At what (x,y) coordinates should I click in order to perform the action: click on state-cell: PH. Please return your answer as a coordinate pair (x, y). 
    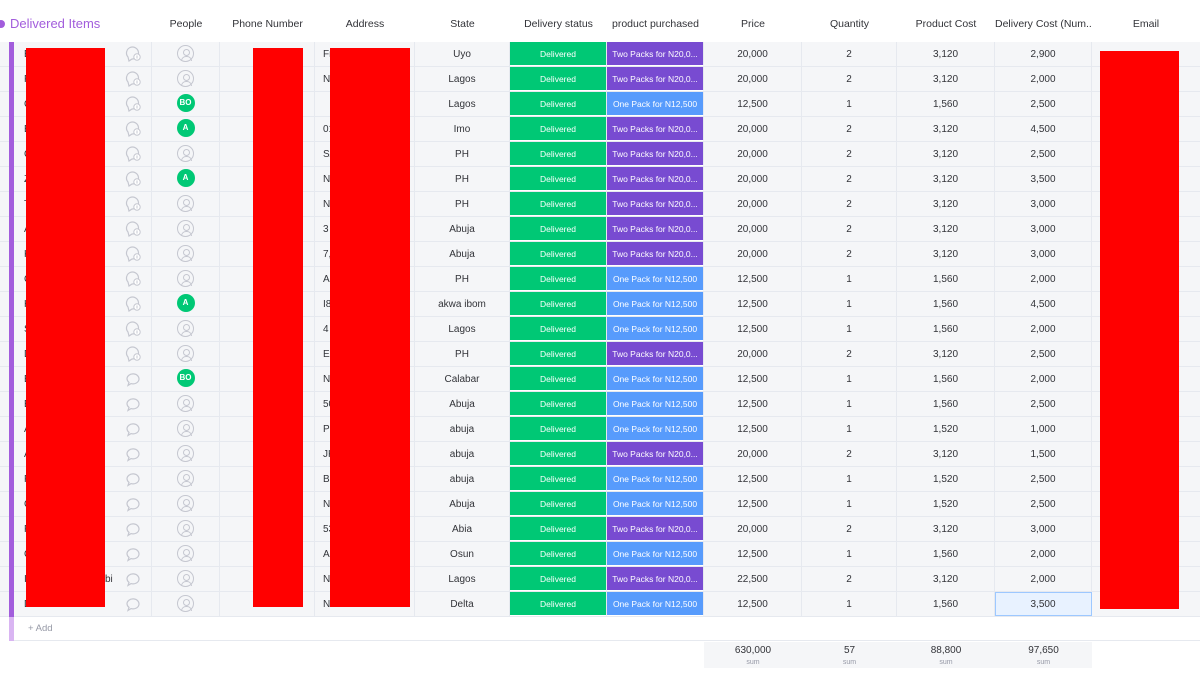
    Looking at the image, I should click on (462, 154).